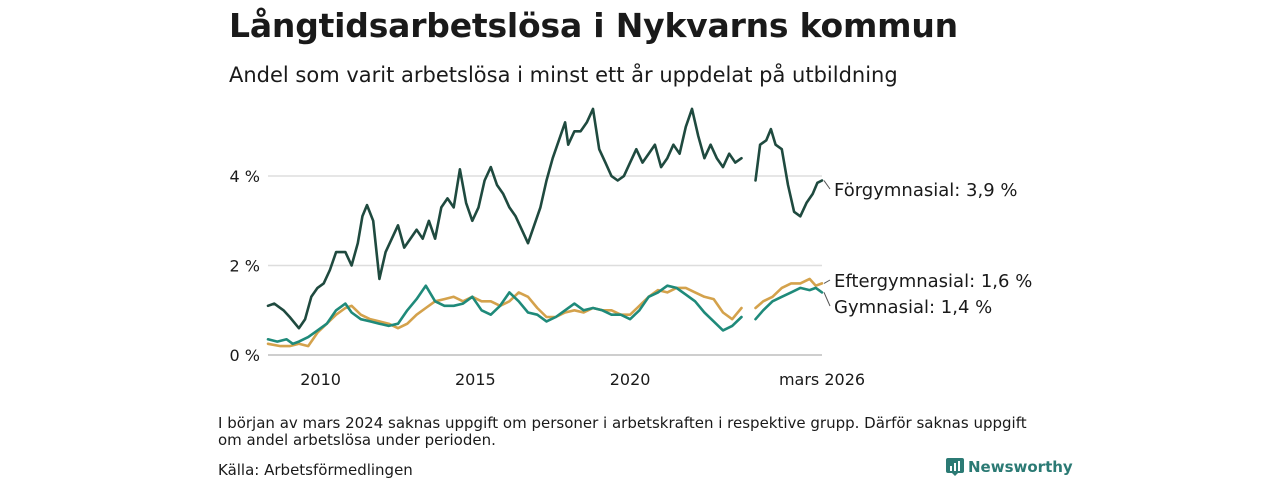  Describe the element at coordinates (926, 190) in the screenshot. I see `series-end-label: Förgymnasial: 3,9 %` at that location.